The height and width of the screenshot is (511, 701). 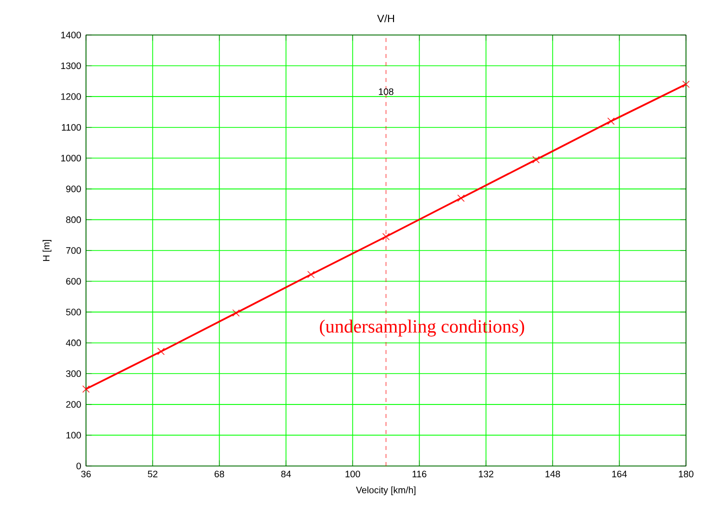 I want to click on x-tick-label: 116, so click(x=419, y=474).